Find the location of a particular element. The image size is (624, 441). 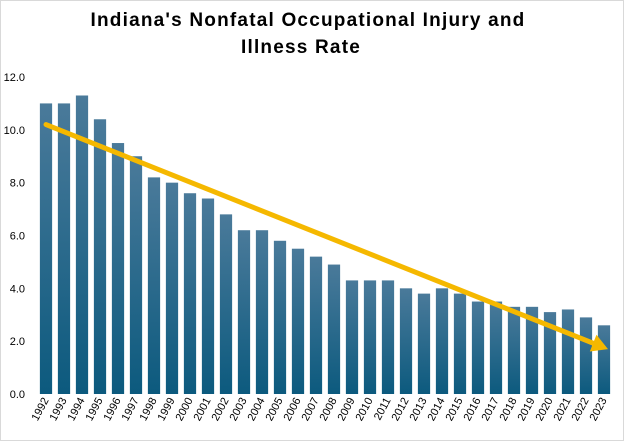

y-tick-label: 2.0 is located at coordinates (17, 342).